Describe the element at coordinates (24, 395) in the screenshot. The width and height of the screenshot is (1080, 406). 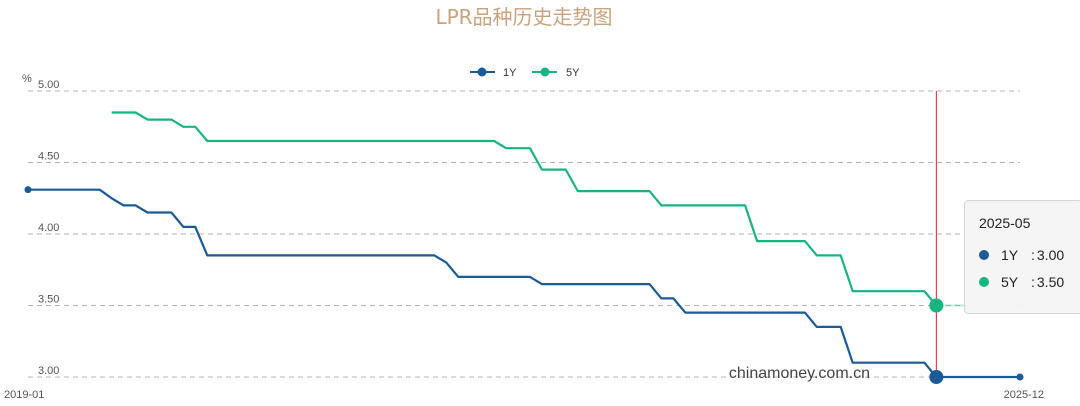
I see `x-tick-label: 2019-01` at that location.